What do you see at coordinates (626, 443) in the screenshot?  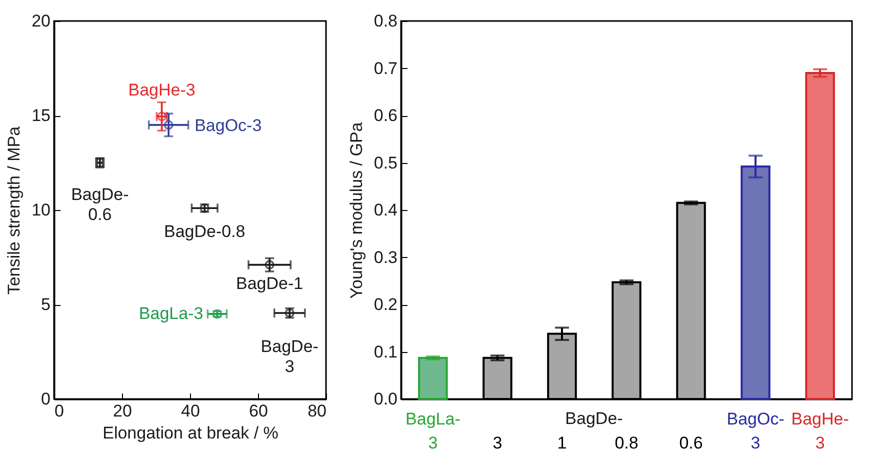 I see `x-tick-label: 0.8` at bounding box center [626, 443].